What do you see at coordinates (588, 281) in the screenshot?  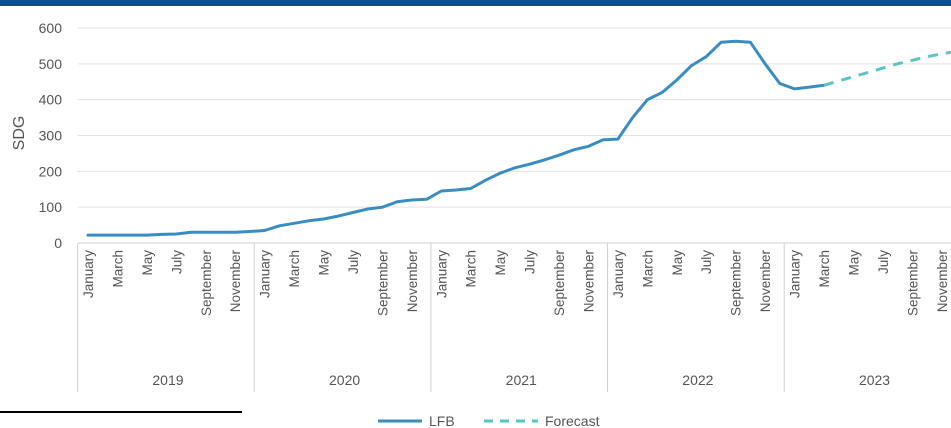 I see `x-tick-label-2021-november: November` at bounding box center [588, 281].